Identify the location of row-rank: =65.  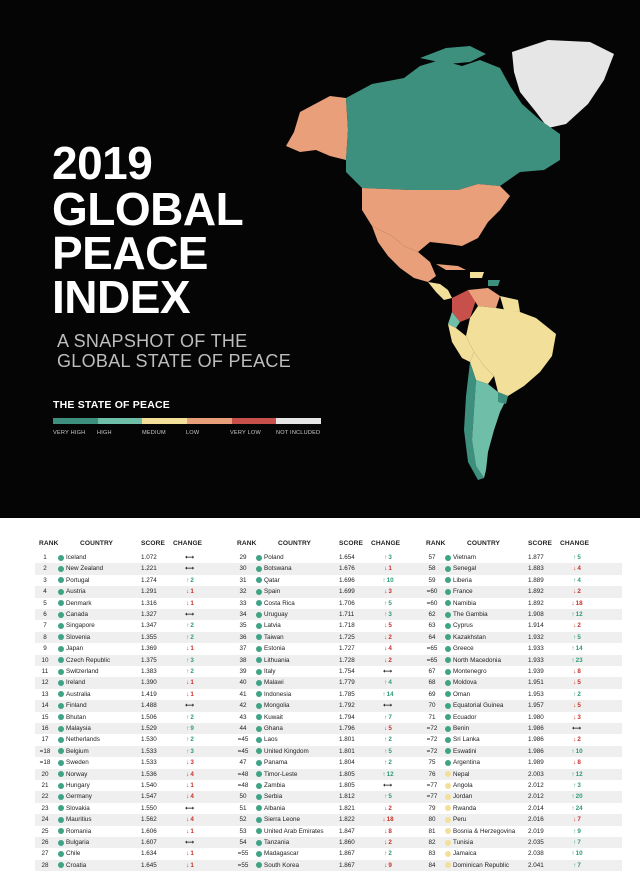
(432, 649).